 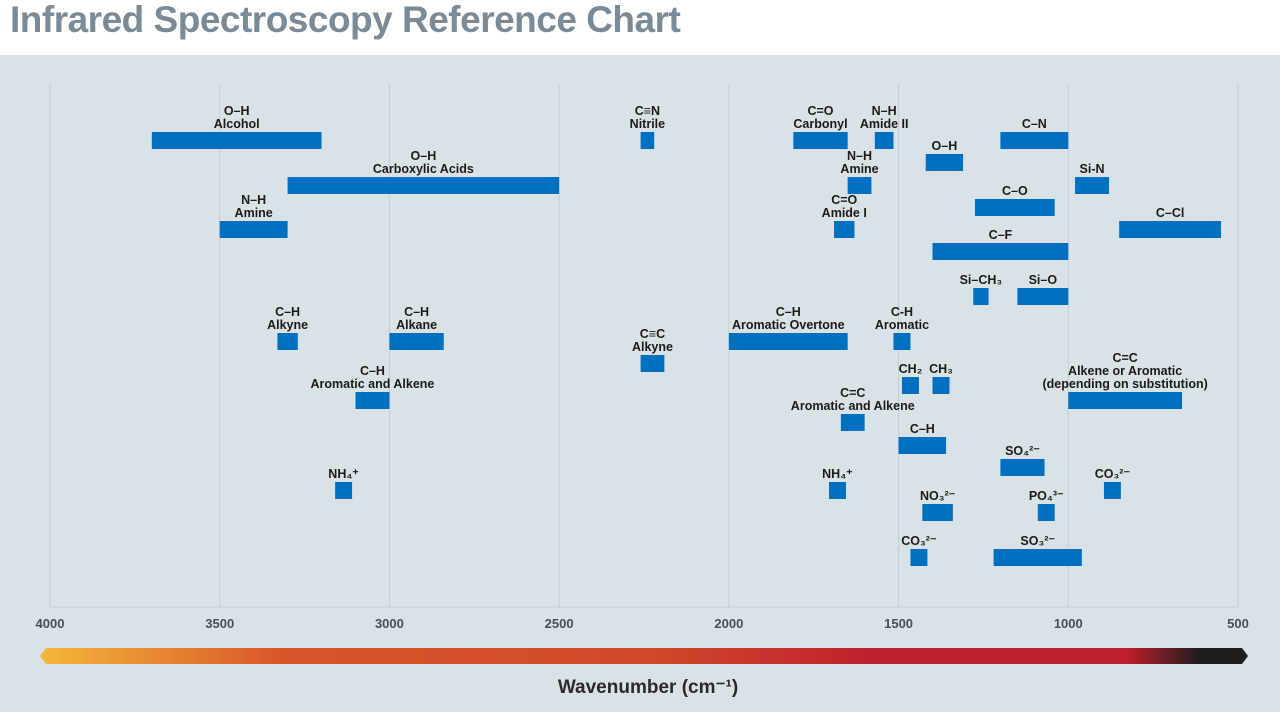 I want to click on band: NO₃²⁻, so click(x=938, y=505).